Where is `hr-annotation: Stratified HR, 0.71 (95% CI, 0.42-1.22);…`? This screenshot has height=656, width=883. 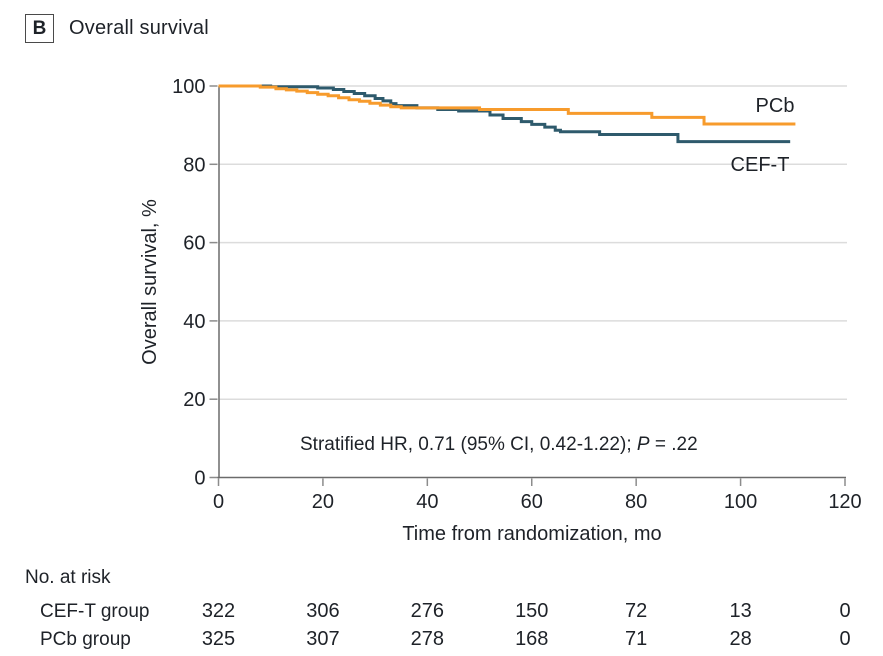
hr-annotation: Stratified HR, 0.71 (95% CI, 0.42-1.22);… is located at coordinates (499, 444).